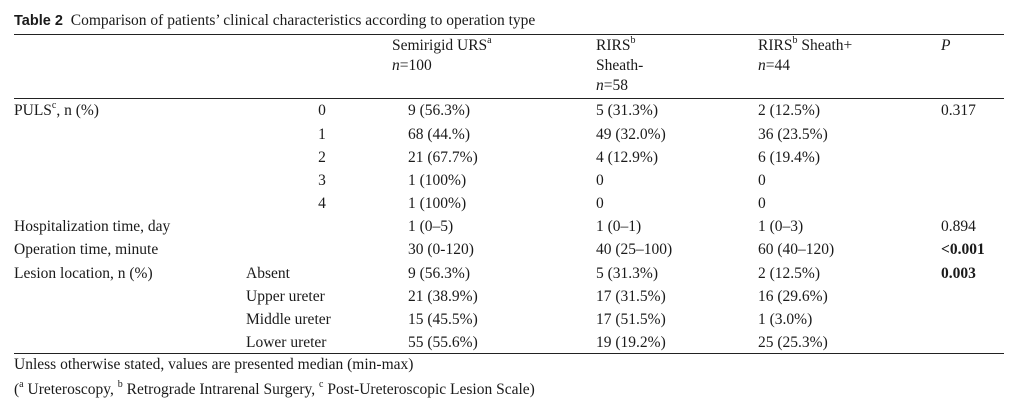  Describe the element at coordinates (443, 342) in the screenshot. I see `table-cell: 55 (55.6%)` at that location.